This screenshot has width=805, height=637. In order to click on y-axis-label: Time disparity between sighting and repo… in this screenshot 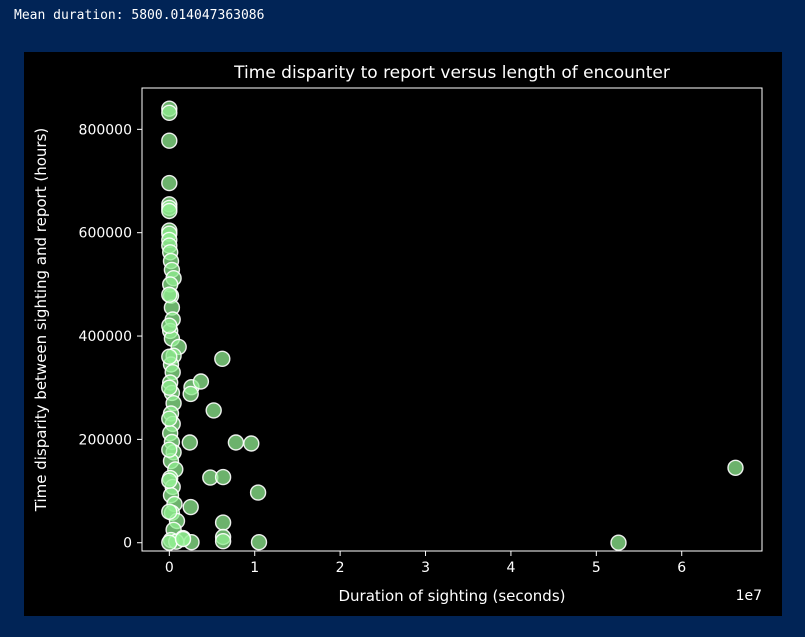, I will do `click(41, 320)`.